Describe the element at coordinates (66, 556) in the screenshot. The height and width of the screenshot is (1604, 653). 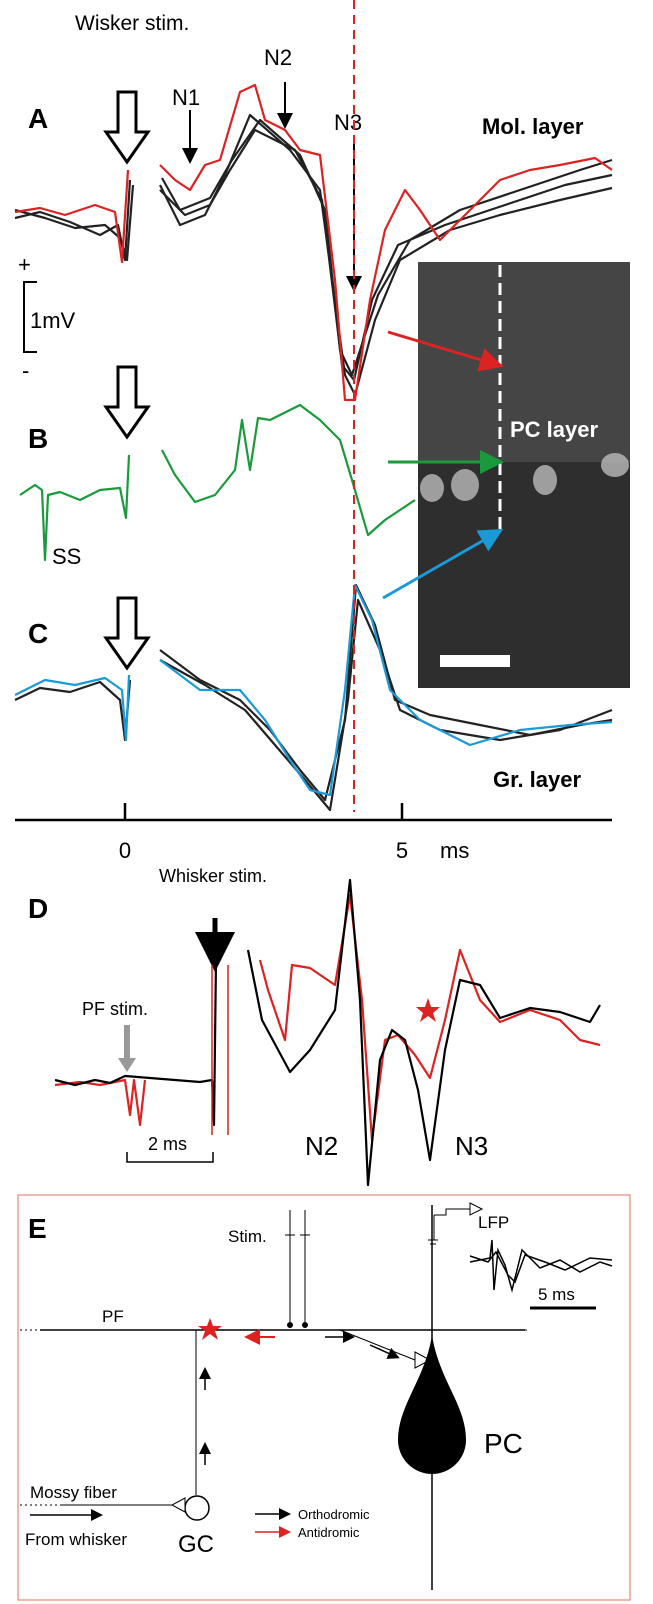
I see `ss-label: SS` at that location.